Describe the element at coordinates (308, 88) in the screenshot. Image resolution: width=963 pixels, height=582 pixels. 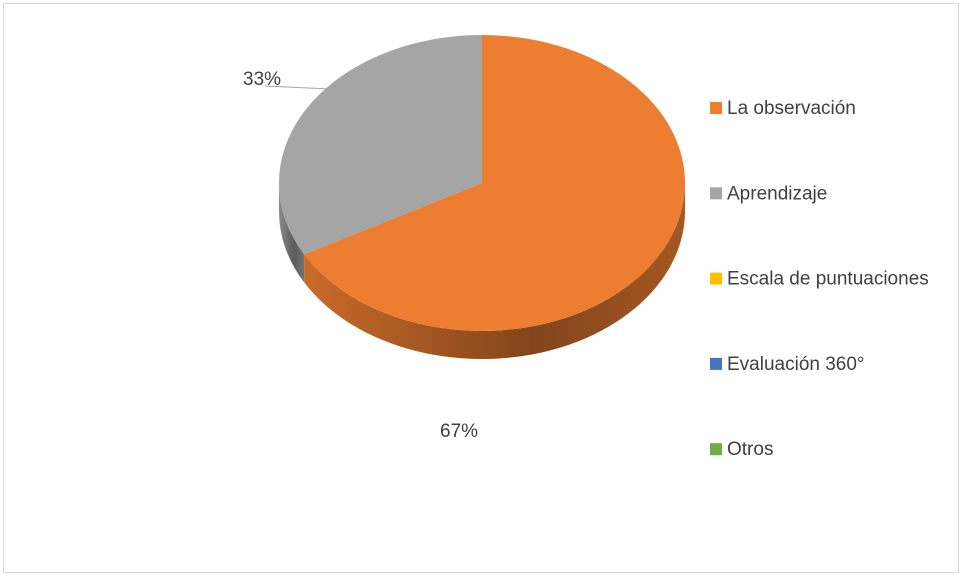
I see `leader-line` at that location.